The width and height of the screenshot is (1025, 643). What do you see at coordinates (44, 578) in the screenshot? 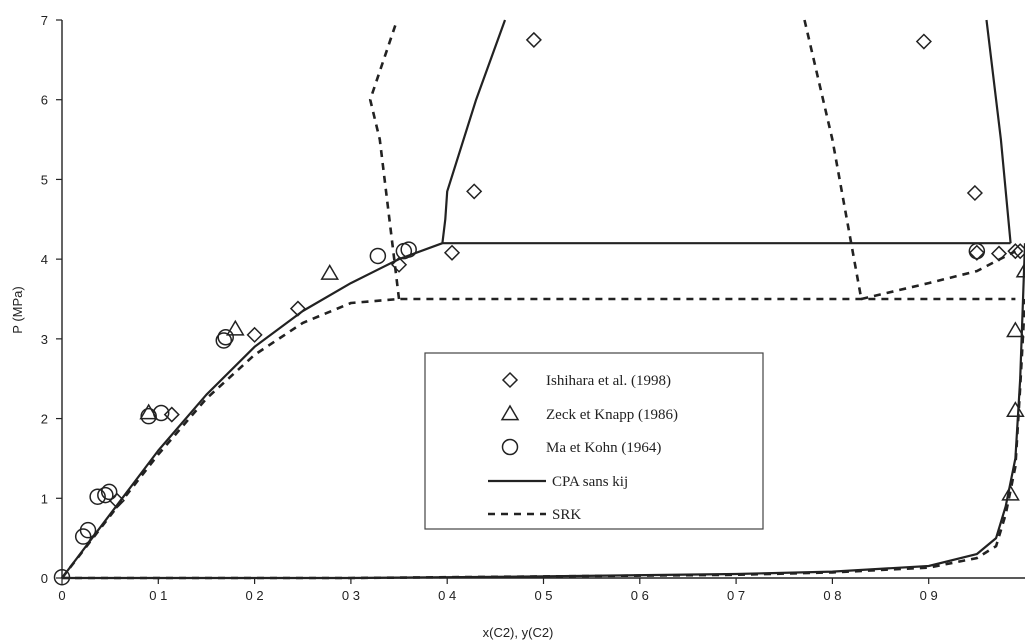
I see `y-tick-label: 0` at bounding box center [44, 578].